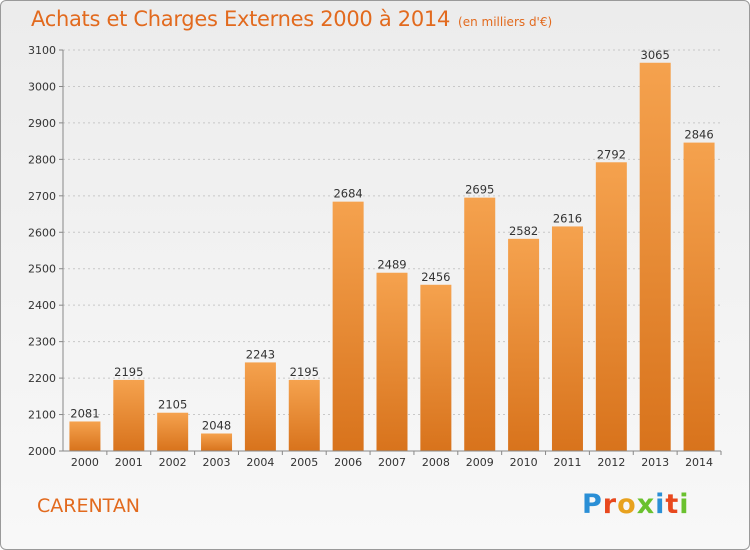  What do you see at coordinates (698, 135) in the screenshot?
I see `bar-value-label: 2846` at bounding box center [698, 135].